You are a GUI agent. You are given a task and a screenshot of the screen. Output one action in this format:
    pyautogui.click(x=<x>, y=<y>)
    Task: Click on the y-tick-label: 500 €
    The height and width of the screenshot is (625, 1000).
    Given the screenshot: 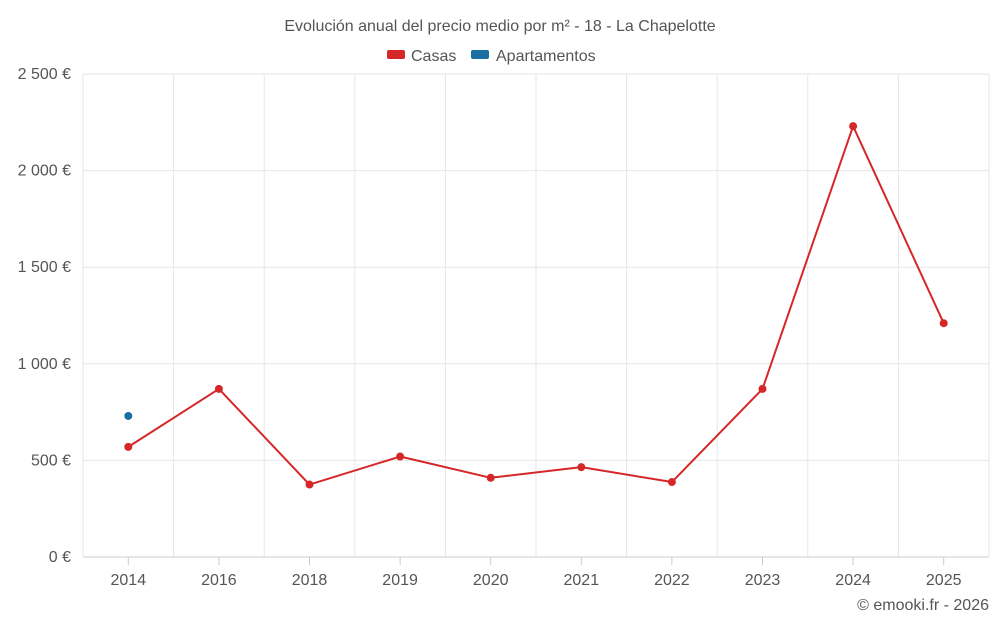 What is the action you would take?
    pyautogui.click(x=51, y=460)
    